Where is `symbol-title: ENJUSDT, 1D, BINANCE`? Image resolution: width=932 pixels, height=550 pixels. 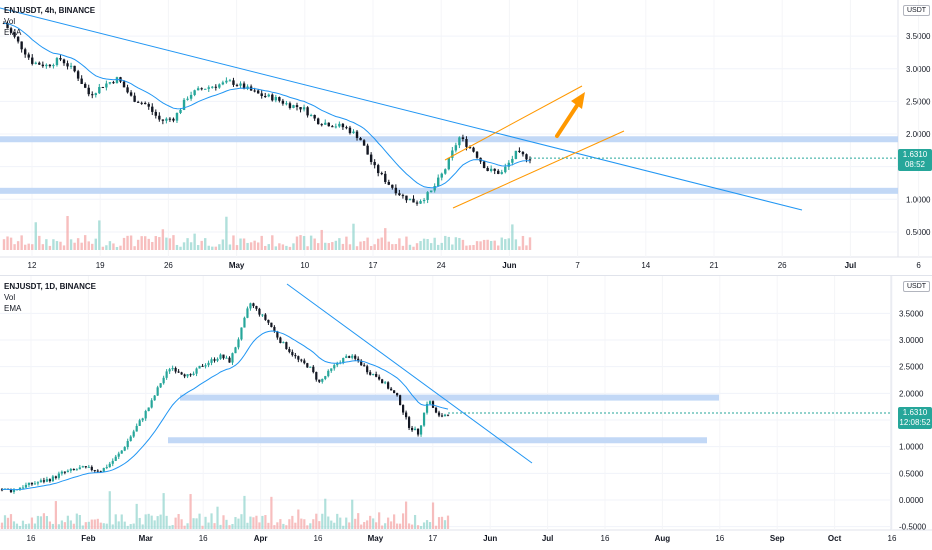
symbol-title: ENJUSDT, 1D, BINANCE is located at coordinates (50, 286).